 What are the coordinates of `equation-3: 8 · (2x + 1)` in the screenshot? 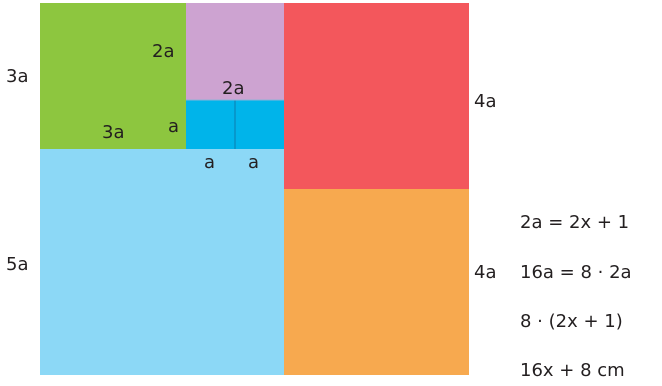 It's located at (571, 321).